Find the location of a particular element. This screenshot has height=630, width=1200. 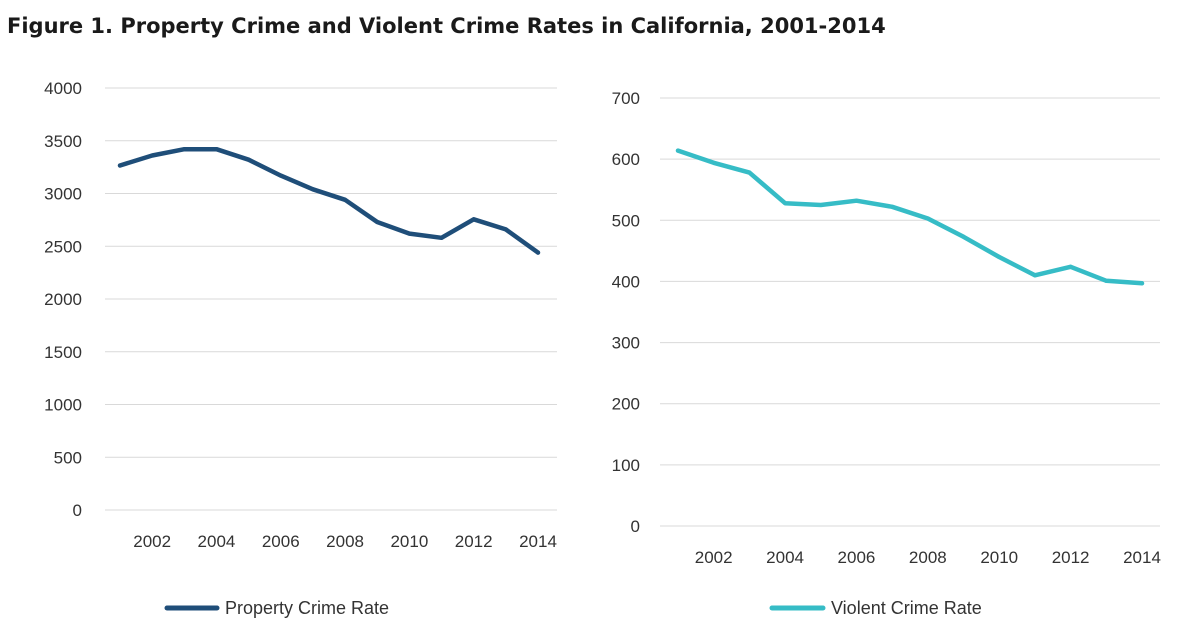

legend-violent: Violent Crime Rate is located at coordinates (875, 608).